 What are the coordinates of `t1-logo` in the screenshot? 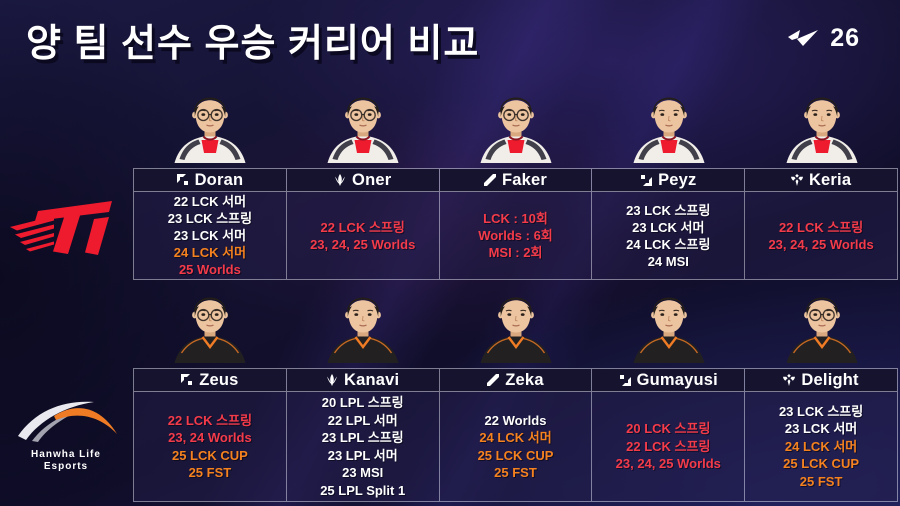 It's located at (64, 231).